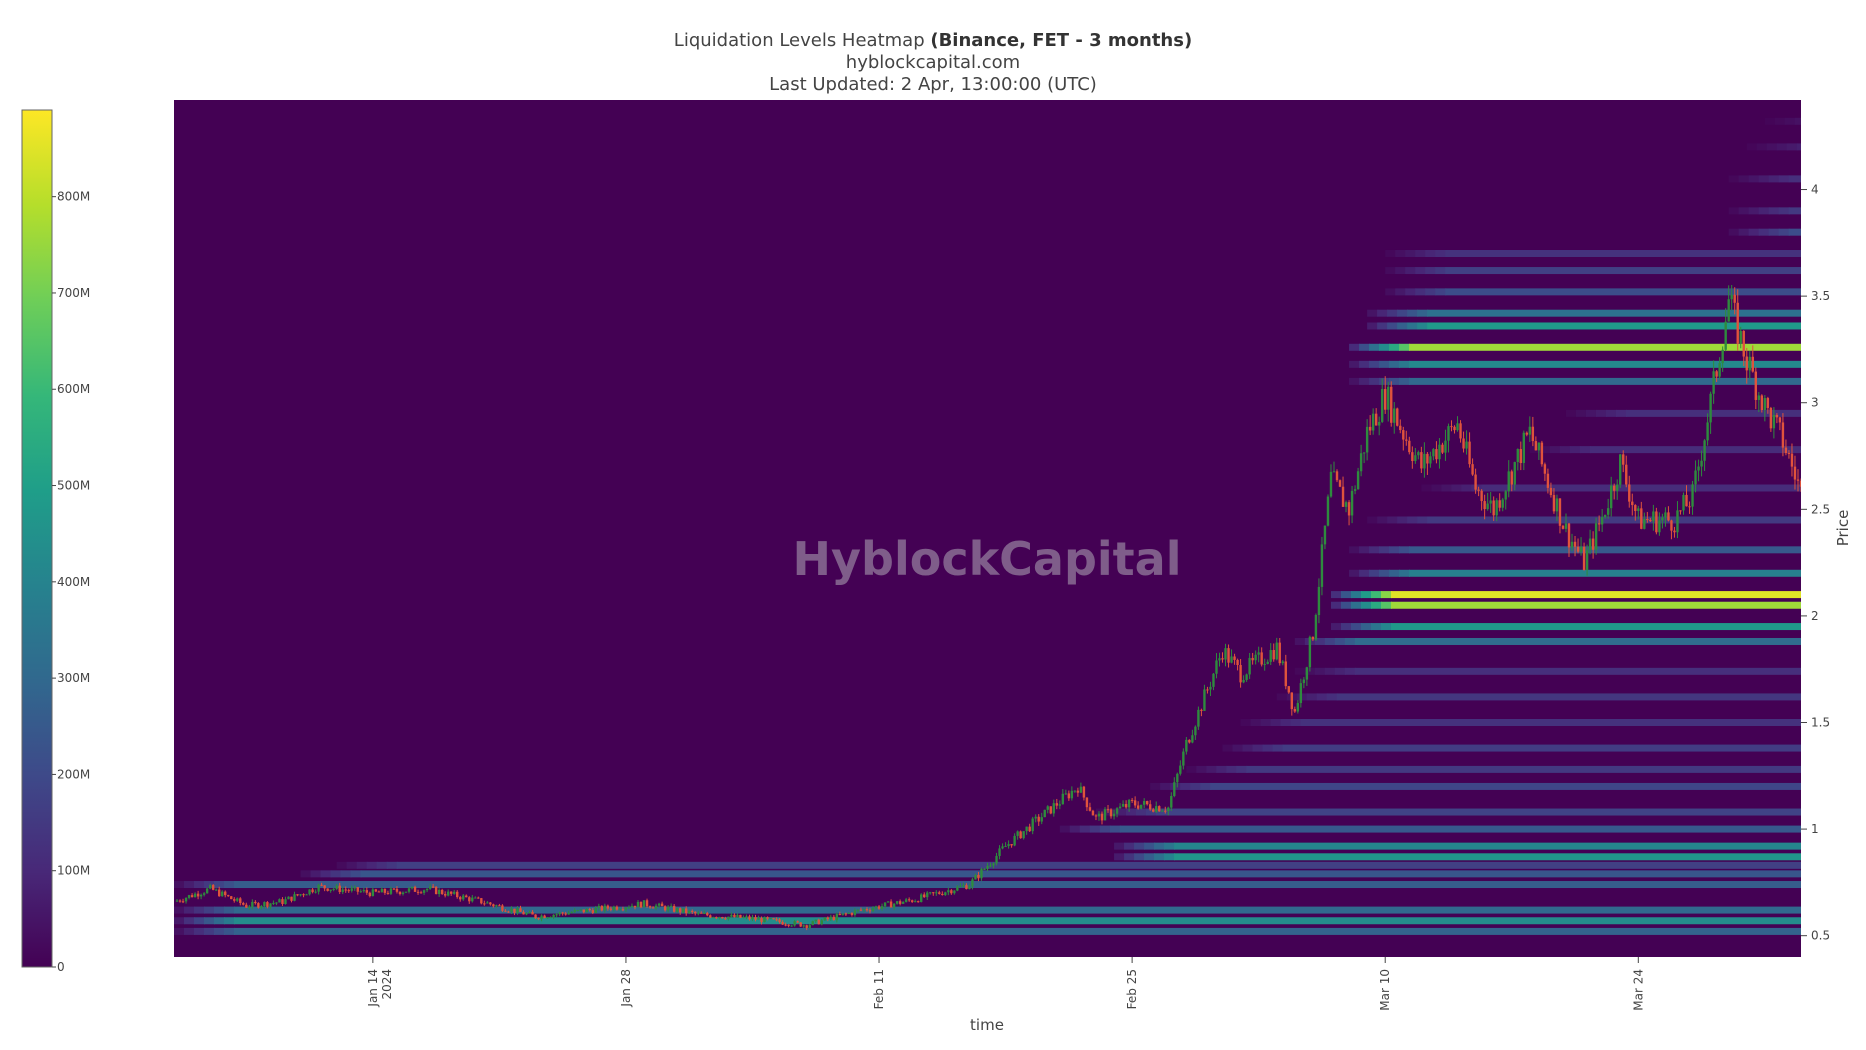 Image resolution: width=1866 pixels, height=1050 pixels. What do you see at coordinates (1132, 989) in the screenshot?
I see `x-tick-label: Feb 25` at bounding box center [1132, 989].